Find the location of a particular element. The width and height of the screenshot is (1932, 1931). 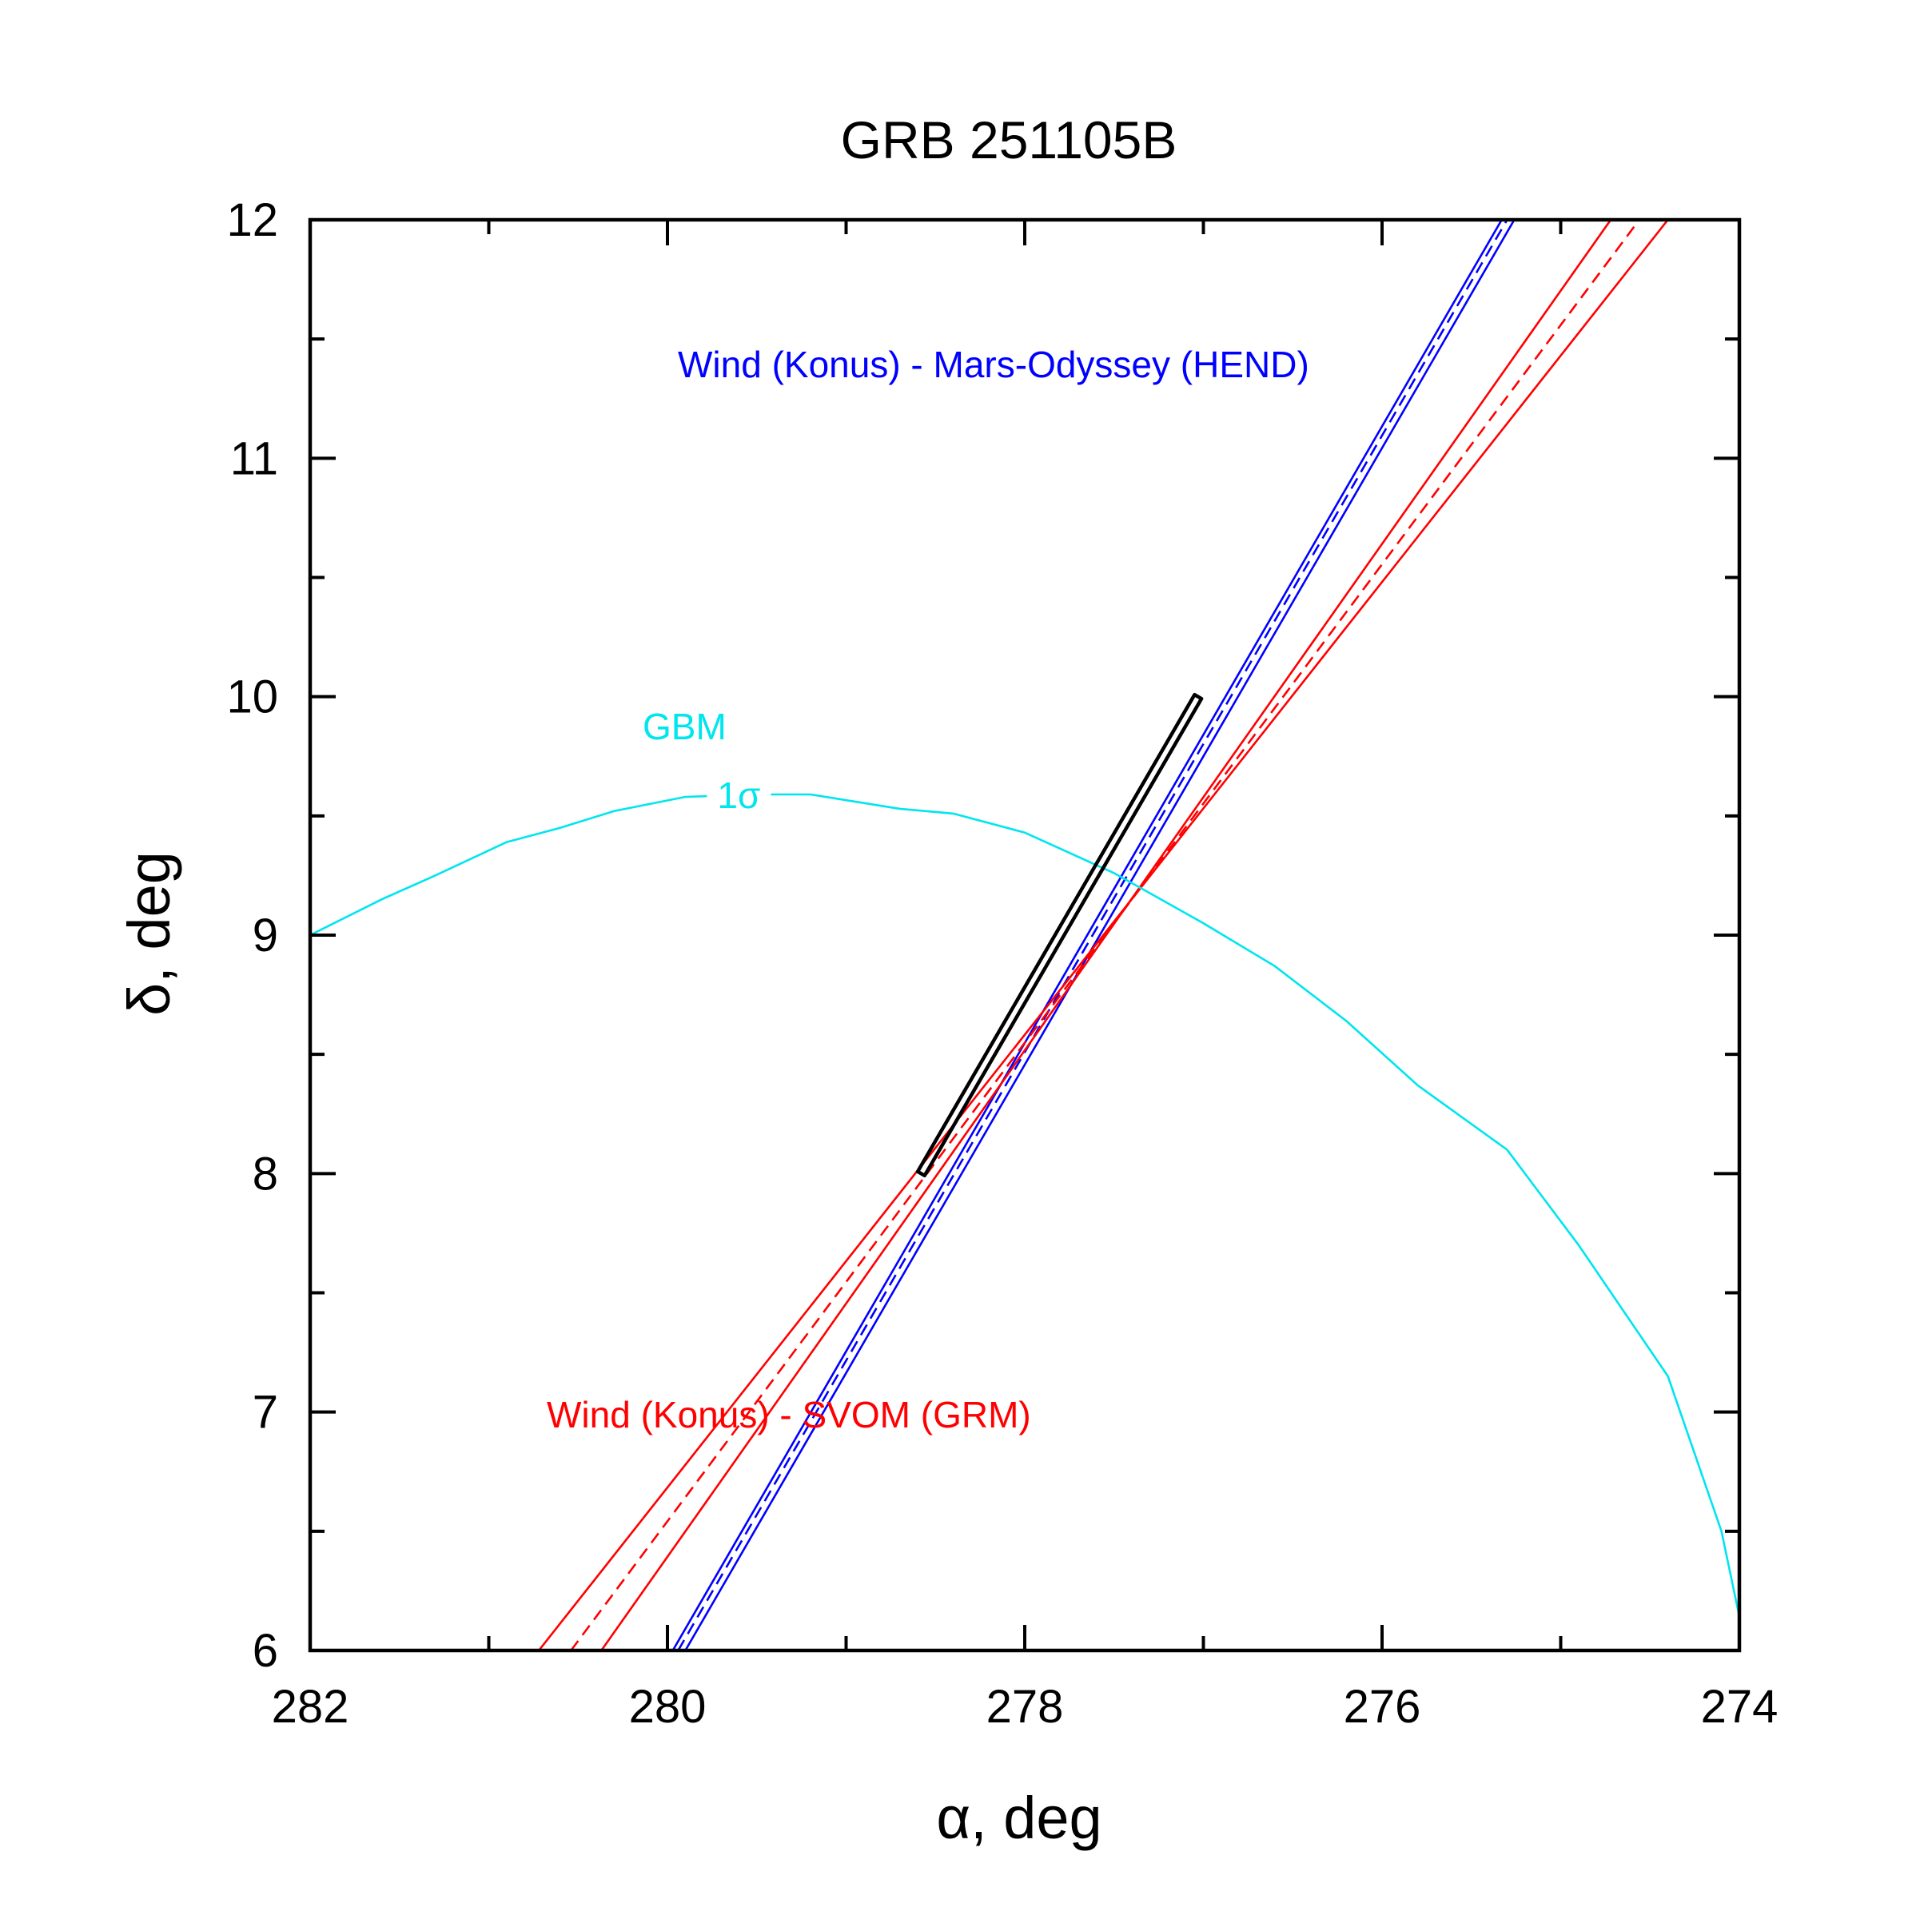

y-tick-label: 9 is located at coordinates (265, 936).